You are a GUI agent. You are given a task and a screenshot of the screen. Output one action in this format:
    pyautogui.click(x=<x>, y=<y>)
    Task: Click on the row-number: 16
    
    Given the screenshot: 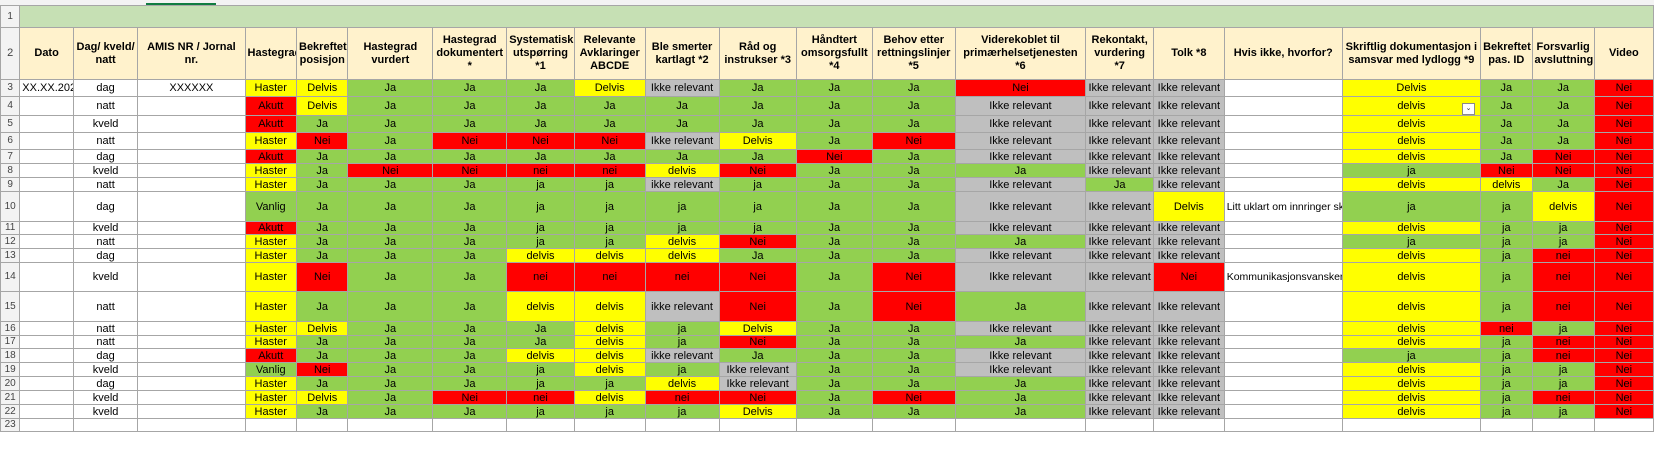 What is the action you would take?
    pyautogui.click(x=10, y=328)
    